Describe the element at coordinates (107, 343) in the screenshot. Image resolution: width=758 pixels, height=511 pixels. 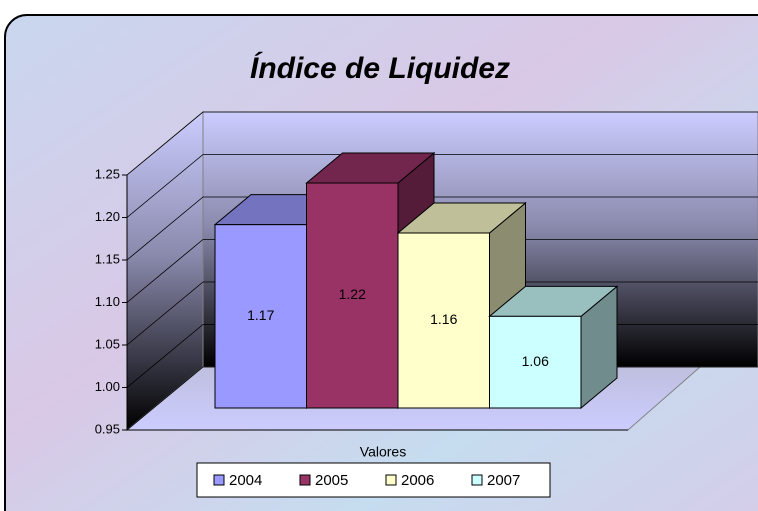
I see `y-tick-label: 1.05` at that location.